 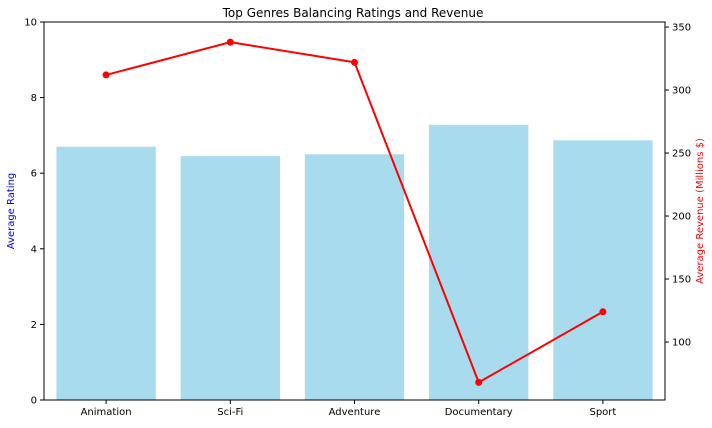 What do you see at coordinates (700, 211) in the screenshot?
I see `right-axis-label: Average Revenue (Millions $)` at bounding box center [700, 211].